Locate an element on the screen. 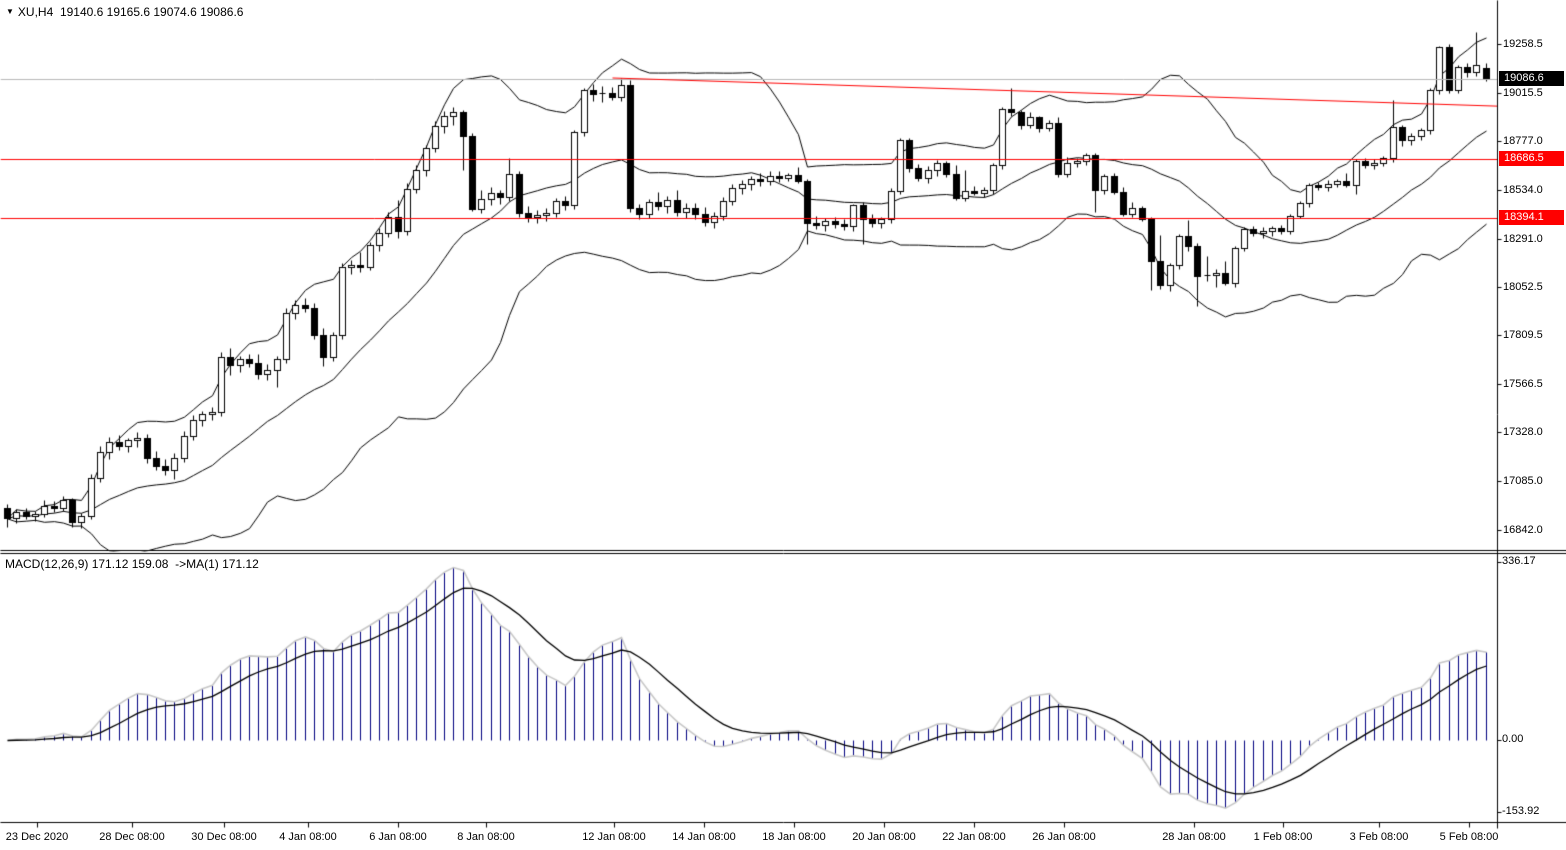 The image size is (1566, 850). time-axis-label: 20 Jan 08:00 is located at coordinates (884, 837).